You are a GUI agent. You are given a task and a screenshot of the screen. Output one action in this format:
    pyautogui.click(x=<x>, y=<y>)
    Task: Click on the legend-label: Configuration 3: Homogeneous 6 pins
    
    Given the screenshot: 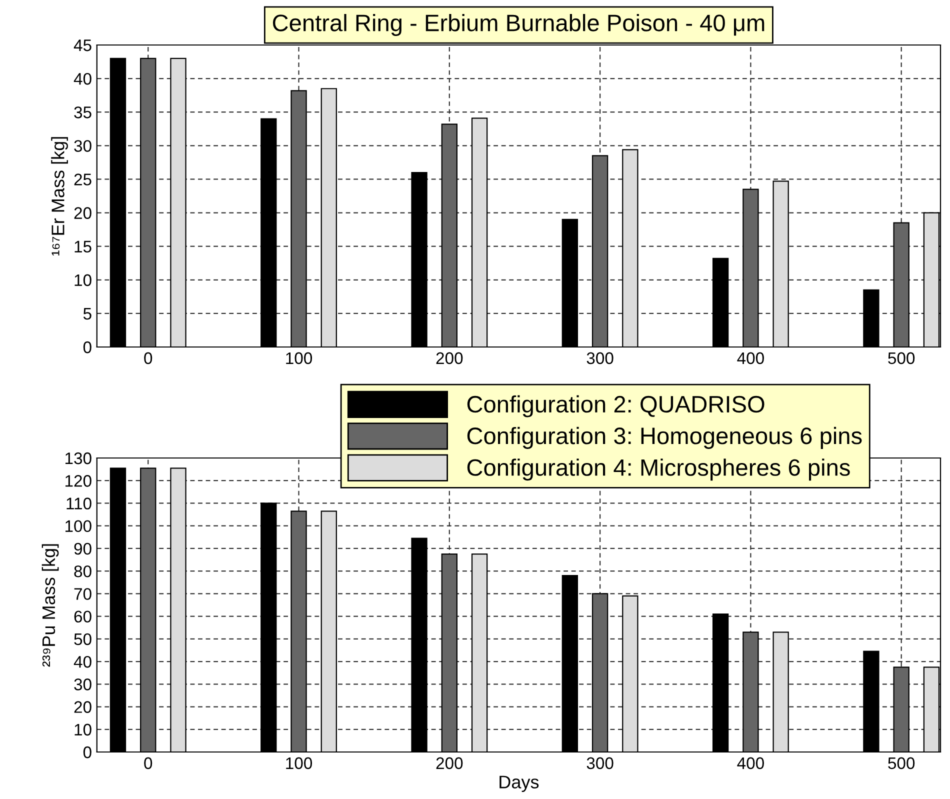 What is the action you would take?
    pyautogui.click(x=664, y=437)
    